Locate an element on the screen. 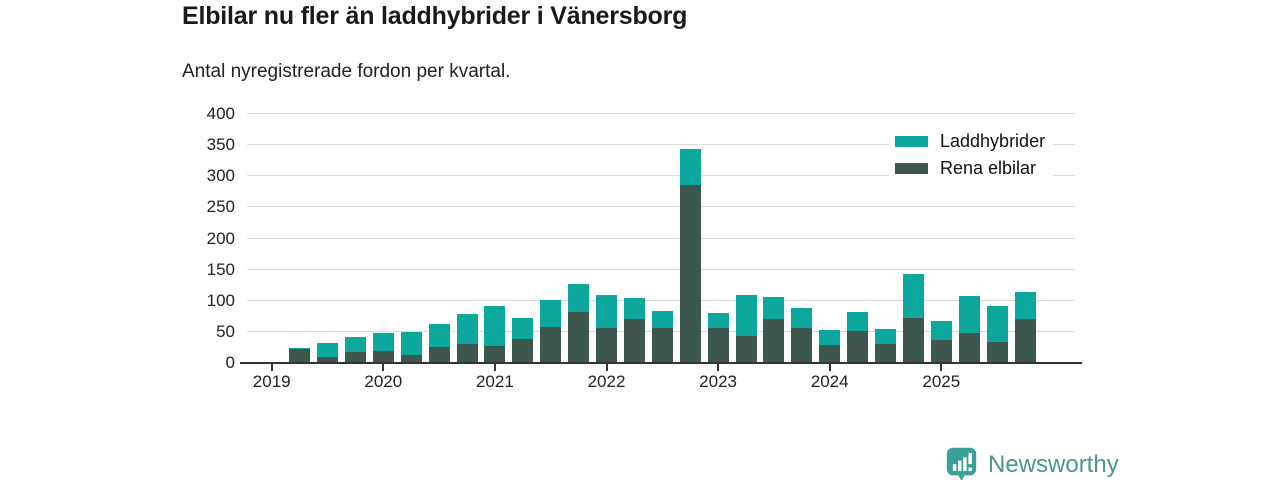 Image resolution: width=1280 pixels, height=480 pixels. bar-2022-Q1-laddhybrider is located at coordinates (634, 308).